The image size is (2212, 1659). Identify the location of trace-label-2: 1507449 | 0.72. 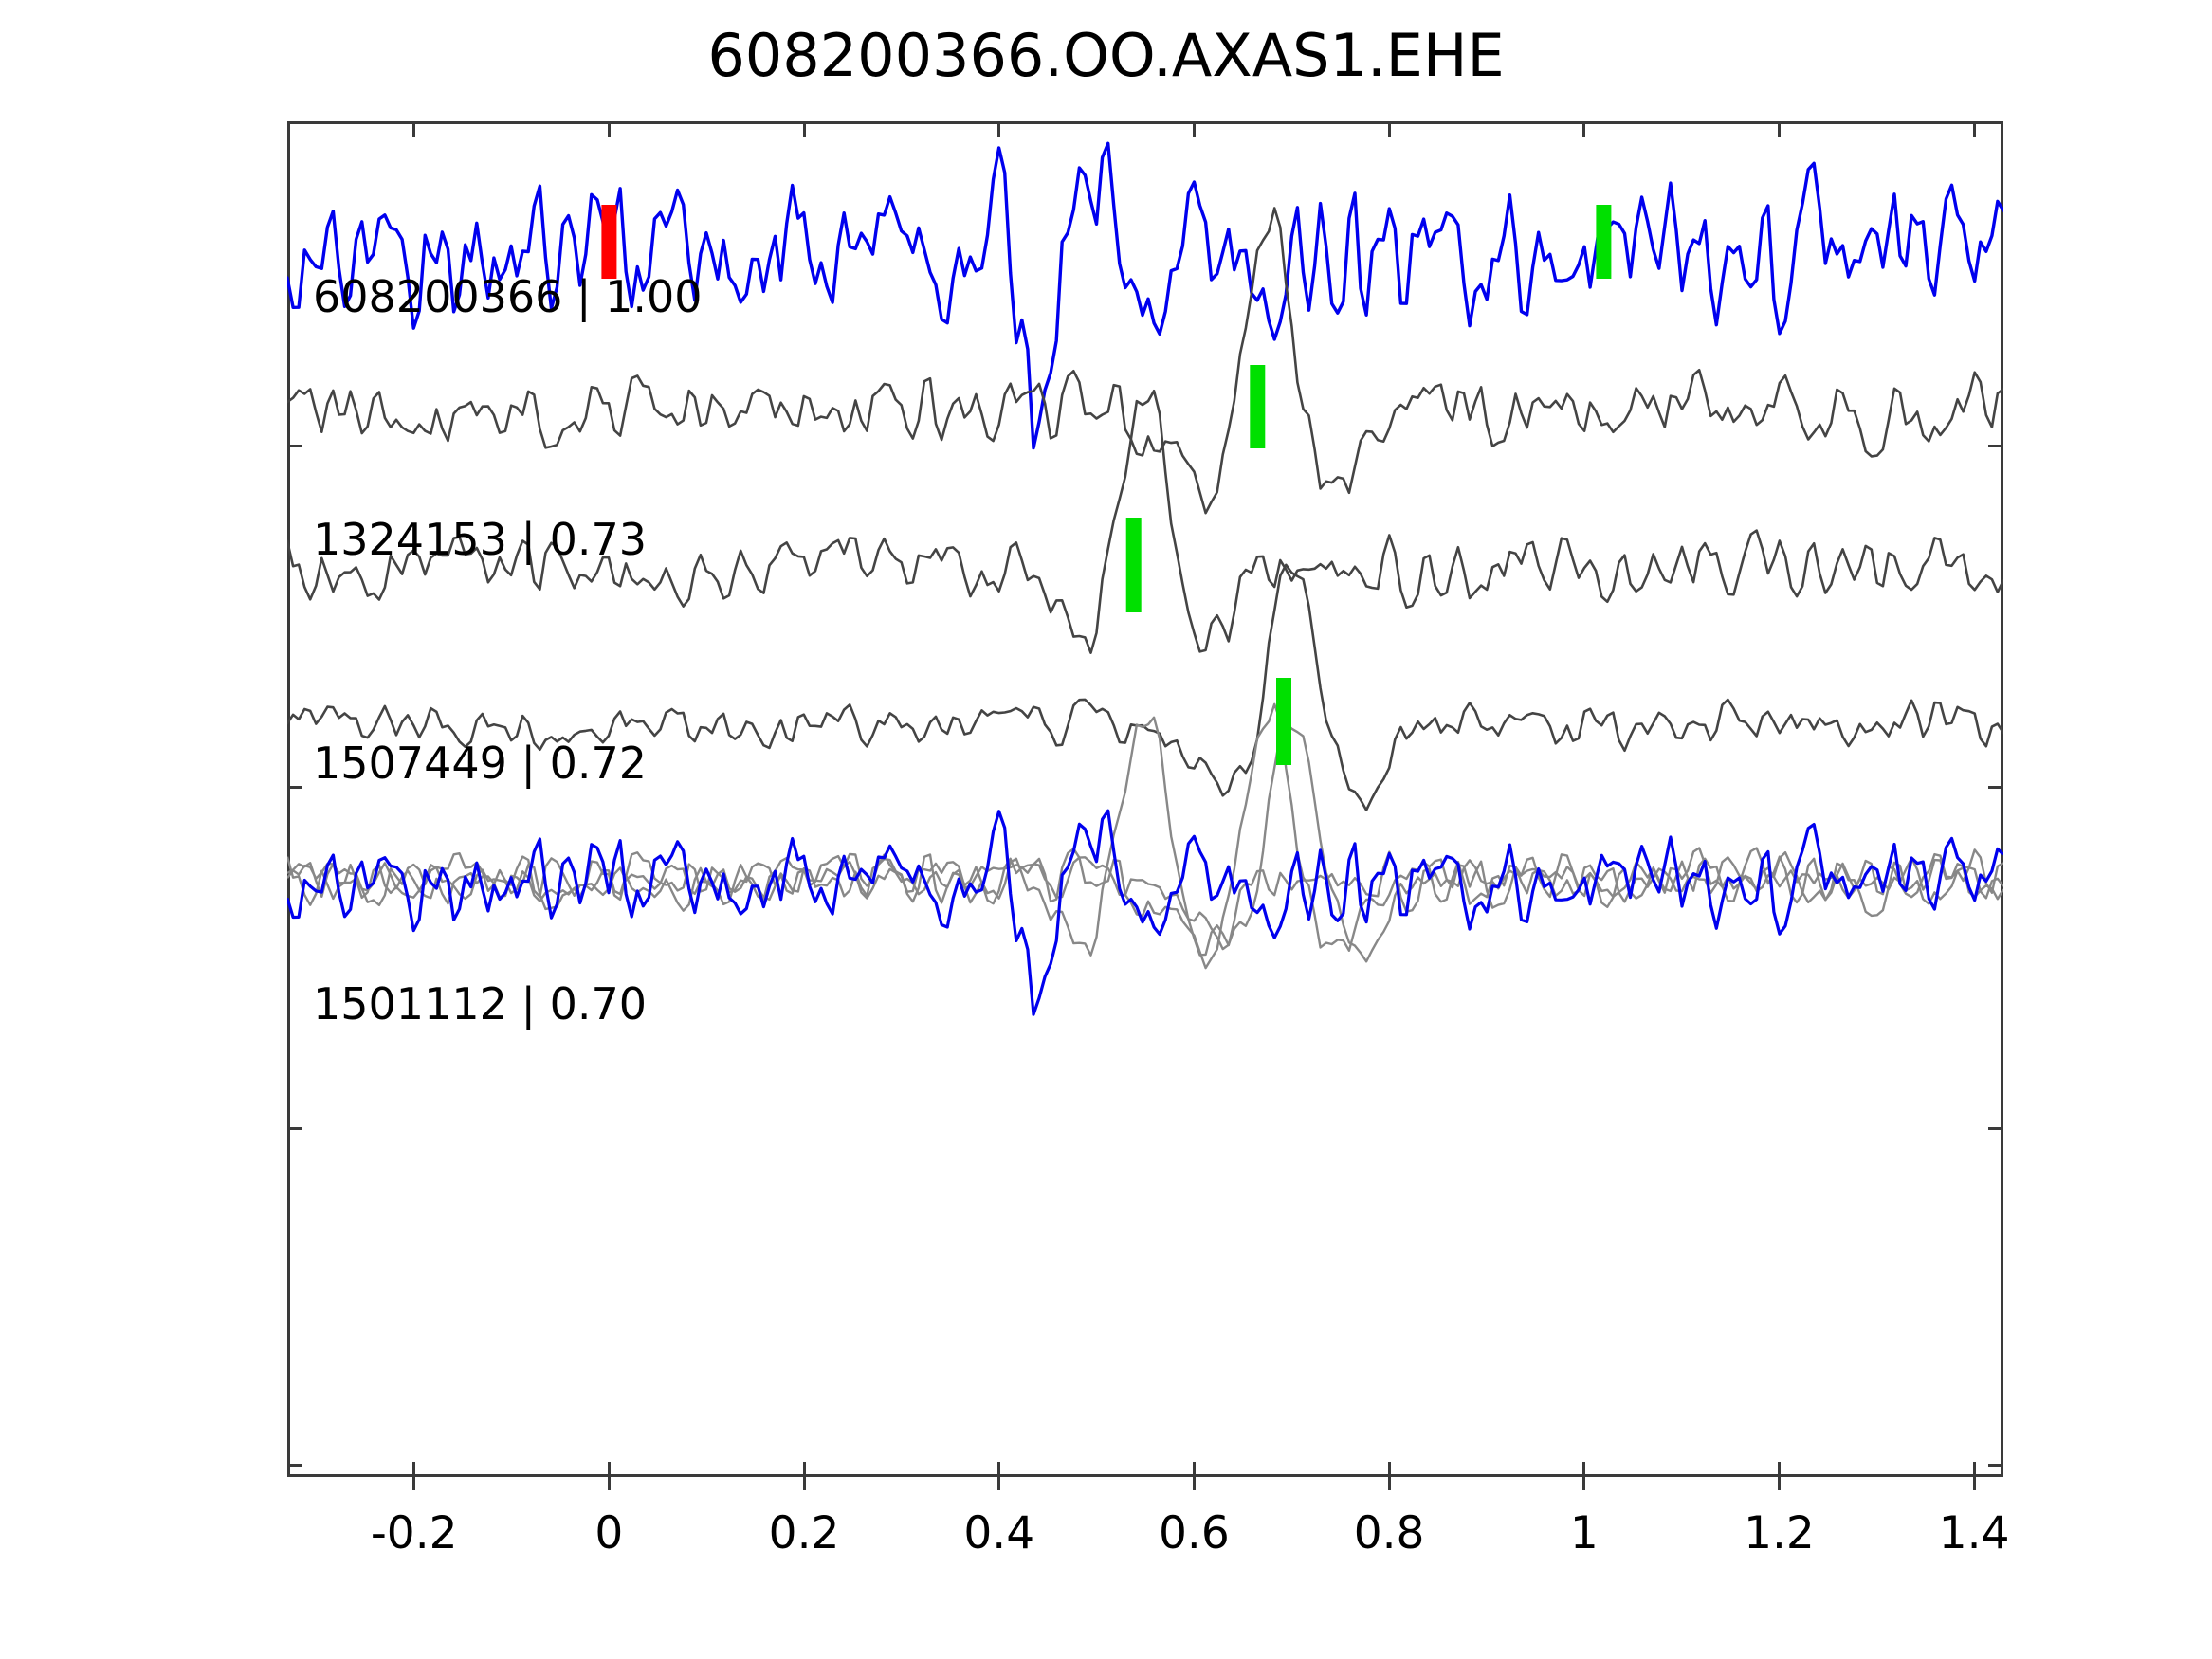
(480, 763).